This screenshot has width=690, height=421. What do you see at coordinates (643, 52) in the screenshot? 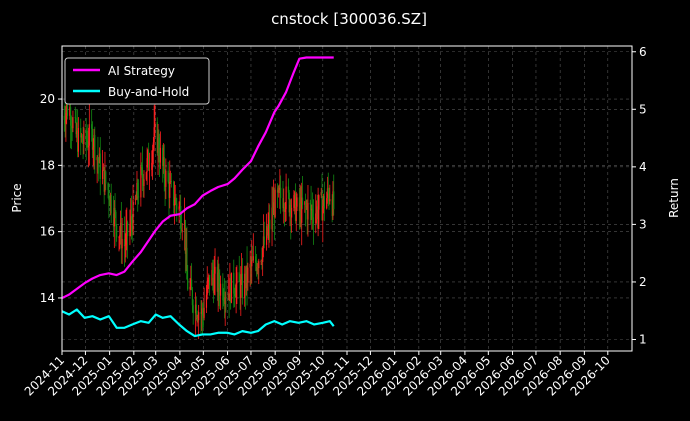
I see `y-tick-label-right: 6` at bounding box center [643, 52].